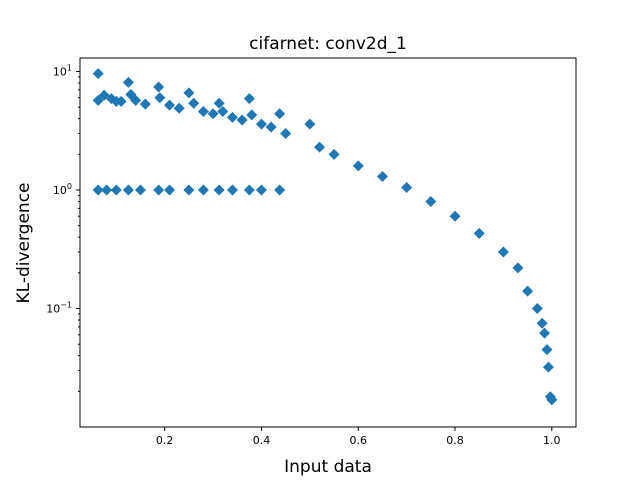  I want to click on x-axis-label: Input data, so click(328, 467).